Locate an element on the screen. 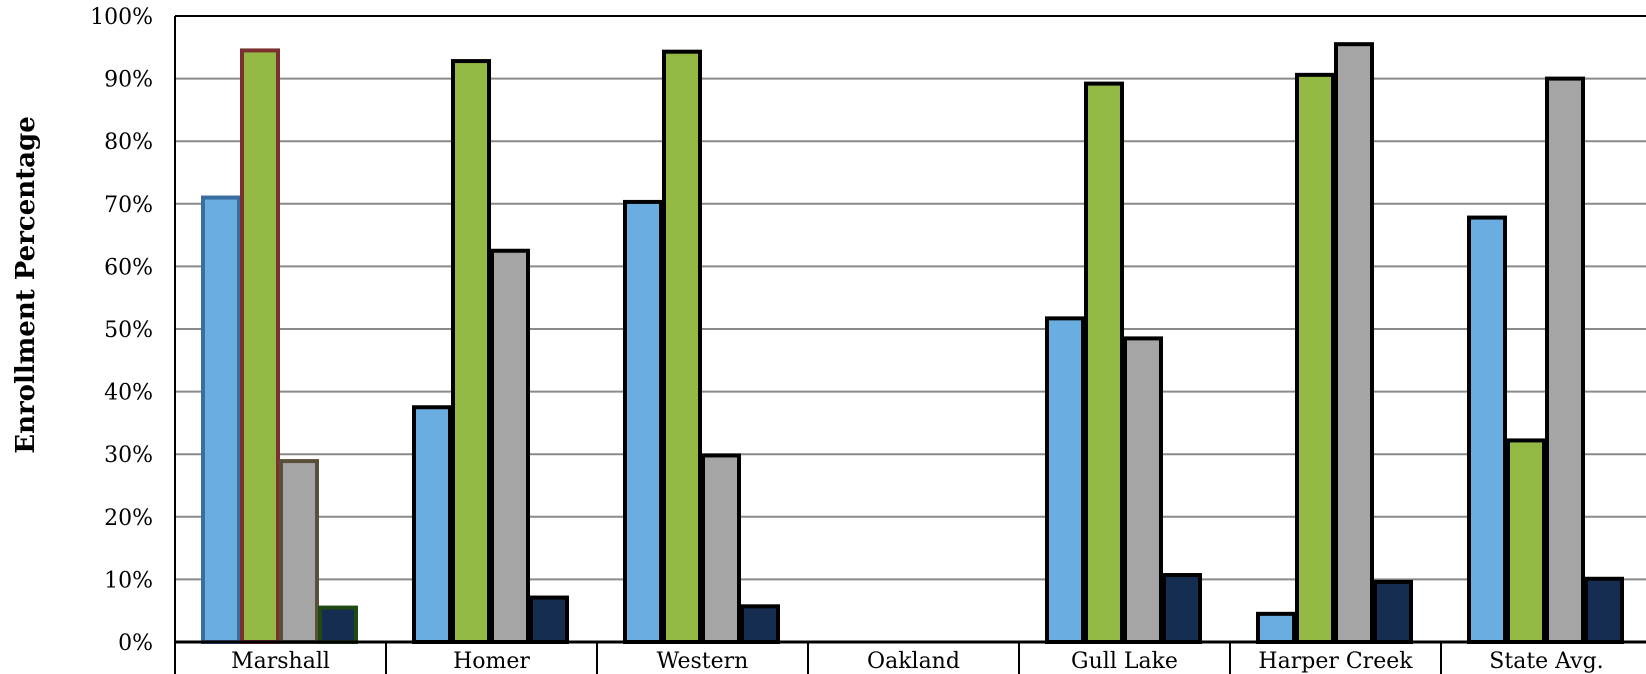 This screenshot has width=1646, height=674. x-category-label: Oakland is located at coordinates (913, 661).